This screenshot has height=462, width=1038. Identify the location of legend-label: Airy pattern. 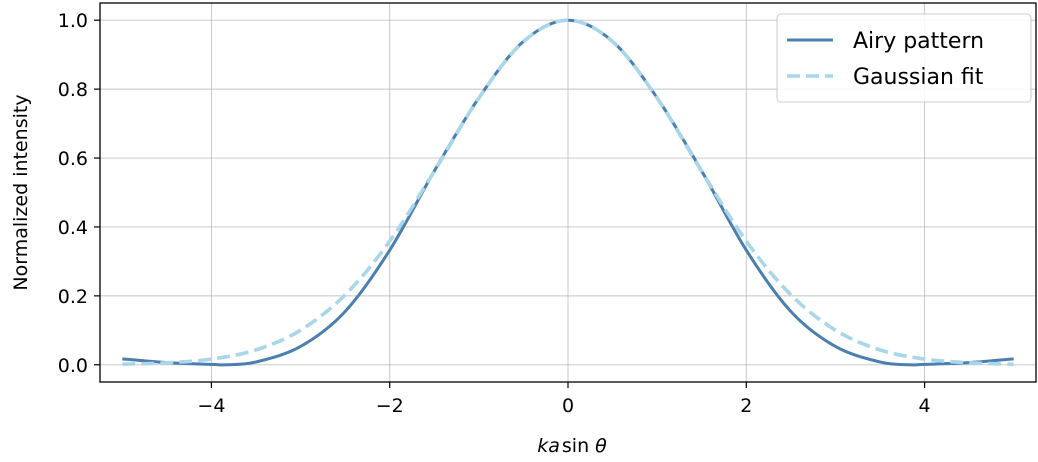
(918, 41).